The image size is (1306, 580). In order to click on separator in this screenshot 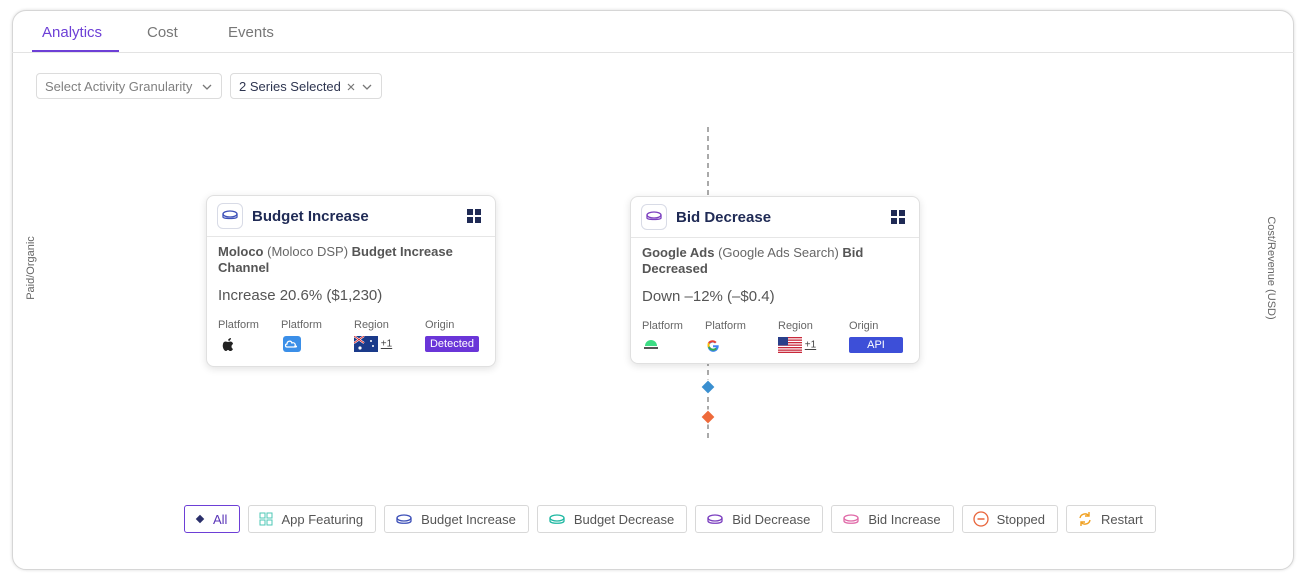, I will do `click(653, 52)`.